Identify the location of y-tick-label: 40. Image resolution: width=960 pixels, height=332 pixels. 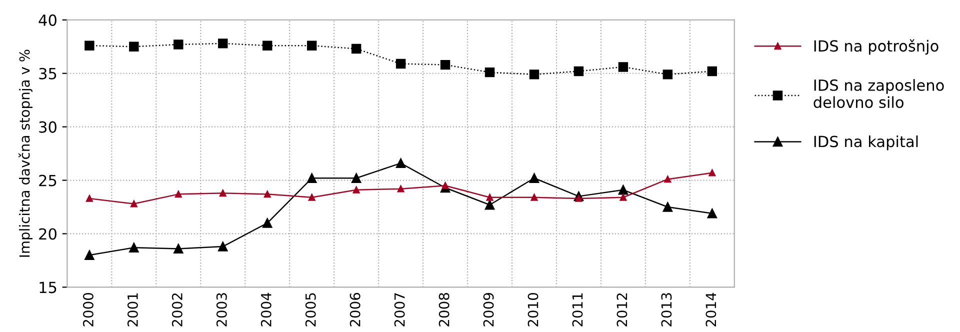
(47, 20).